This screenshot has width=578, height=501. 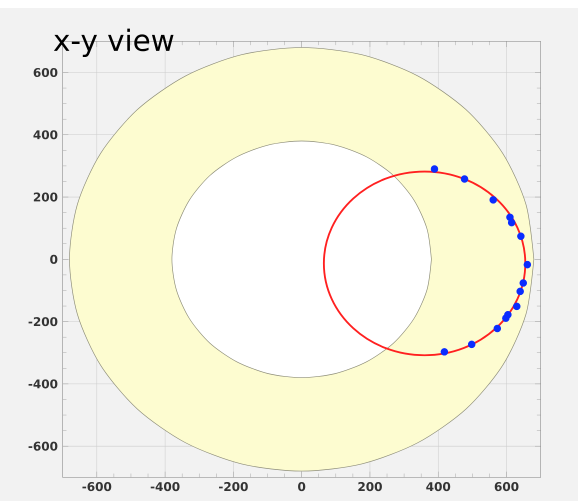 What do you see at coordinates (97, 486) in the screenshot?
I see `x-tick-label: -600` at bounding box center [97, 486].